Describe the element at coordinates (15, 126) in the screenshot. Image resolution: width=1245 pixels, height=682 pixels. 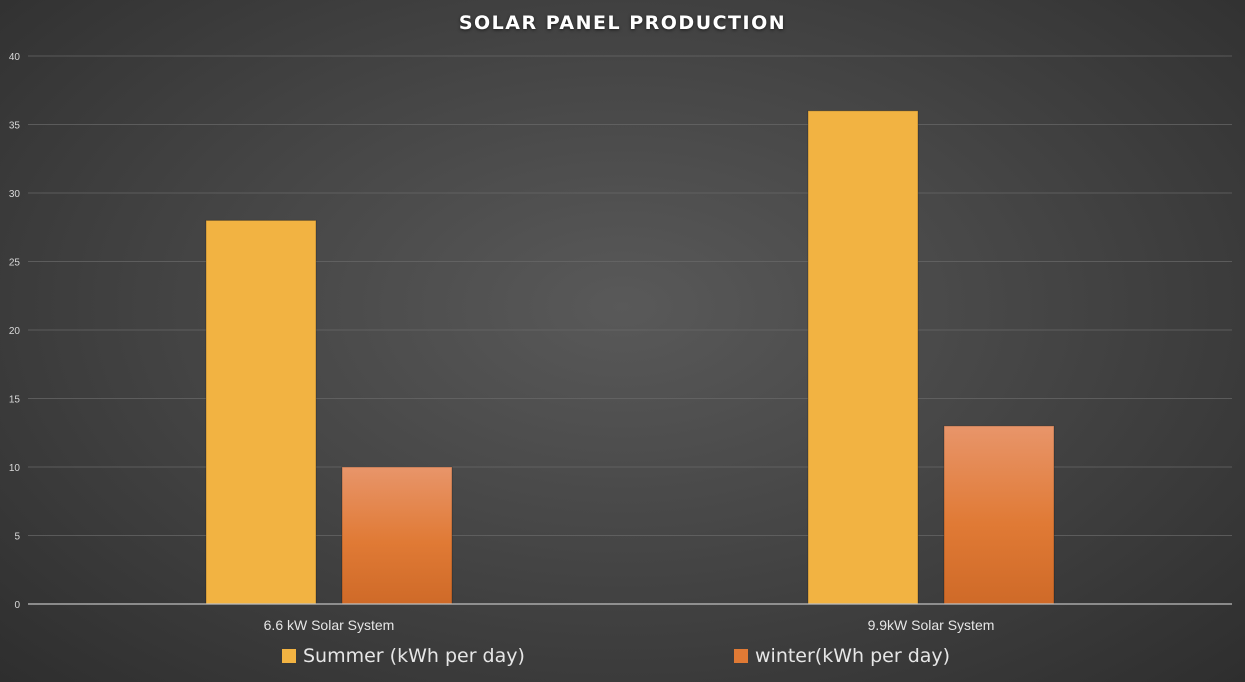
I see `y-tick-label: 35` at that location.